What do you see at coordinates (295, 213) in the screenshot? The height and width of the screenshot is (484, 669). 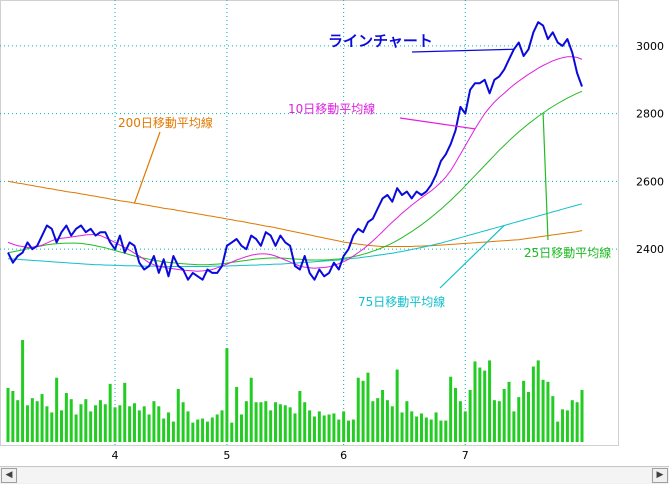 I see `series-line-ma200` at bounding box center [295, 213].